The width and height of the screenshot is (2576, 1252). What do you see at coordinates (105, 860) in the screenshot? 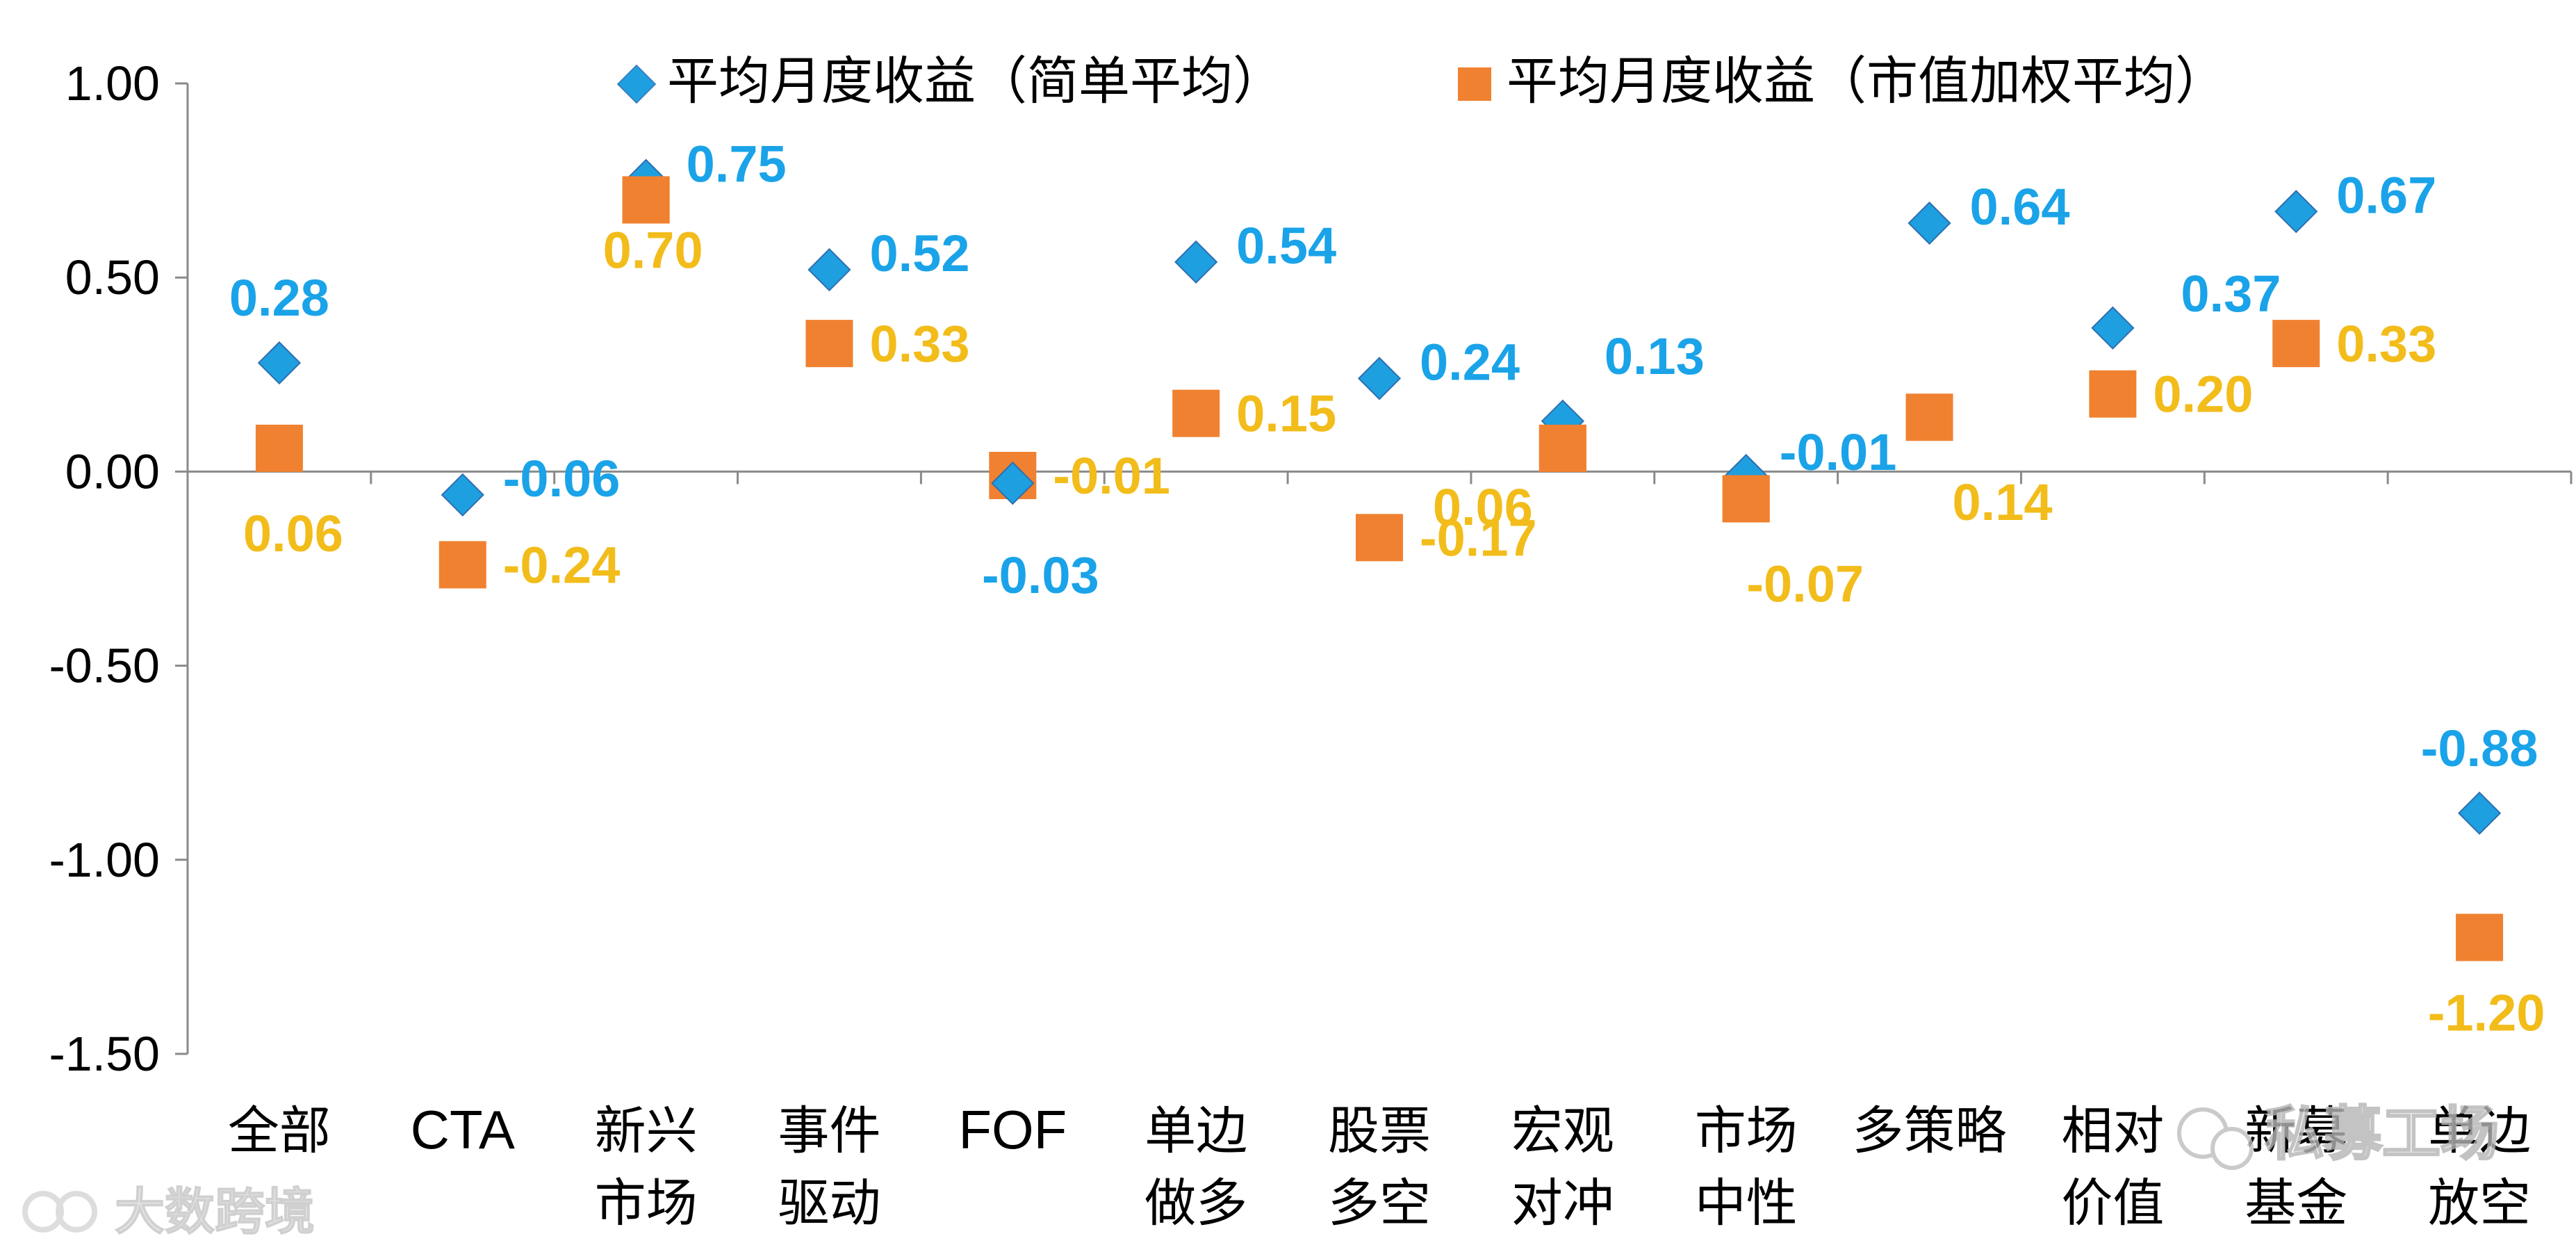
I see `y-tick-label: -1.00` at bounding box center [105, 860].